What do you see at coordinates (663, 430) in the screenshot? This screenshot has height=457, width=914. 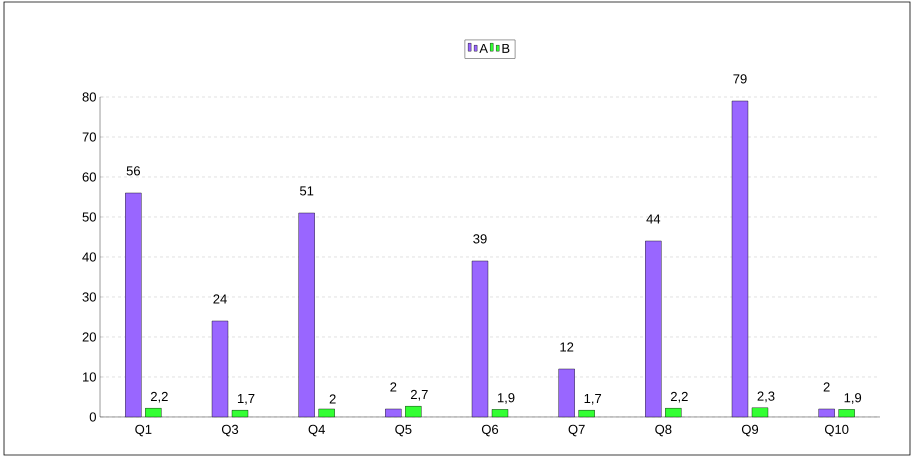 I see `x-tick-label: Q8` at bounding box center [663, 430].